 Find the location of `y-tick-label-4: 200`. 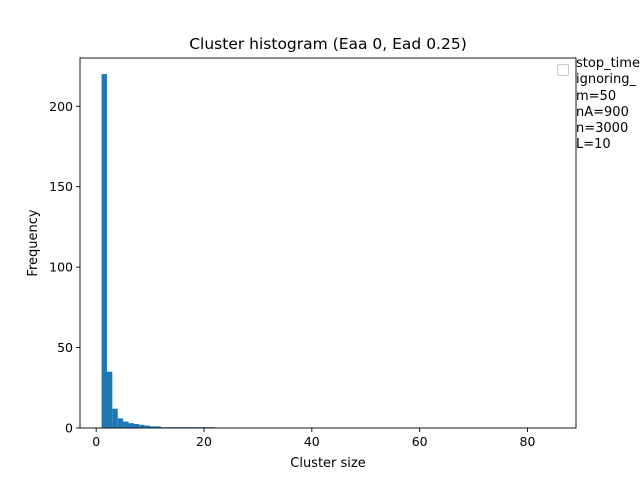

y-tick-label-4: 200 is located at coordinates (61, 106).